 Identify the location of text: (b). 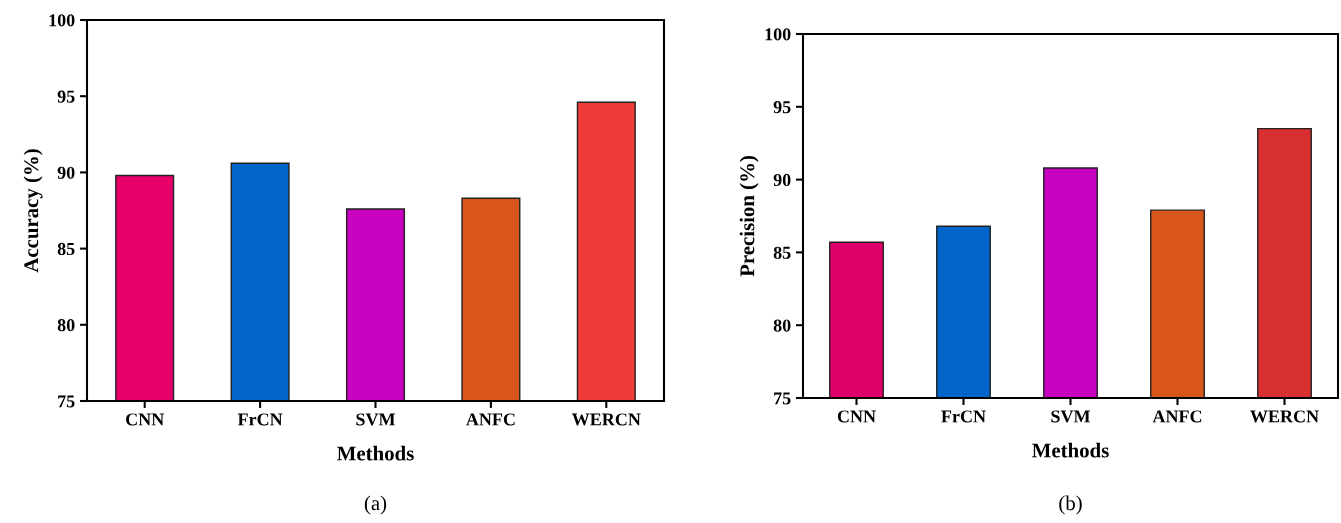
(1070, 505).